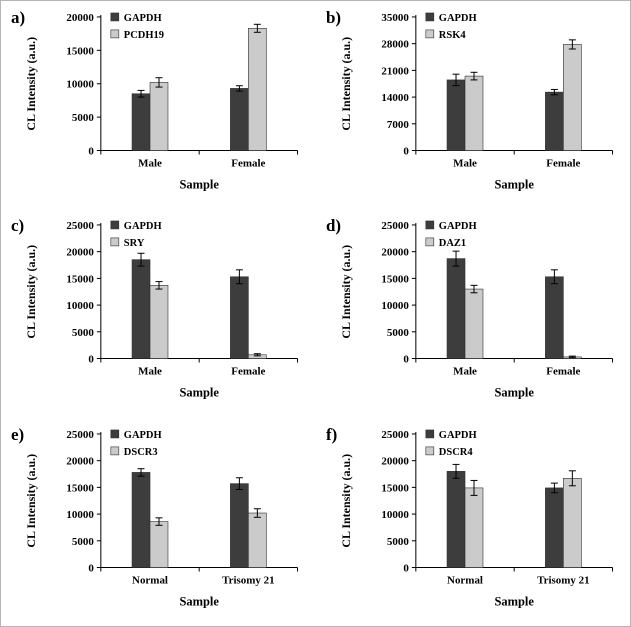  What do you see at coordinates (159, 544) in the screenshot?
I see `bar-dscr3-normal` at bounding box center [159, 544].